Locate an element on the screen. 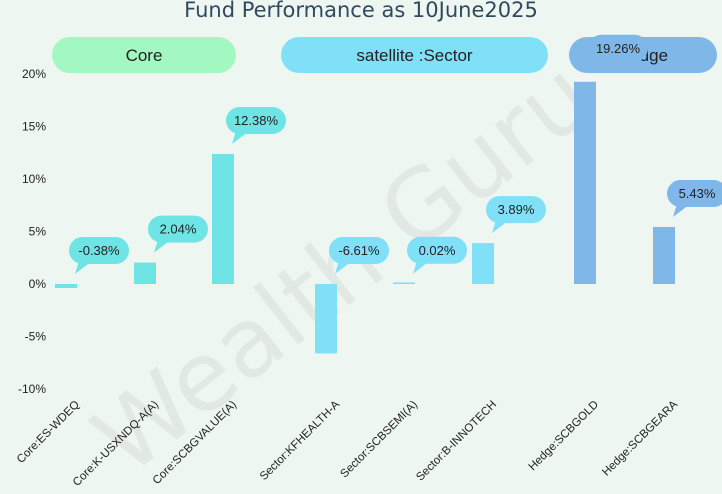 This screenshot has width=722, height=494. data-label: -0.38% is located at coordinates (99, 250).